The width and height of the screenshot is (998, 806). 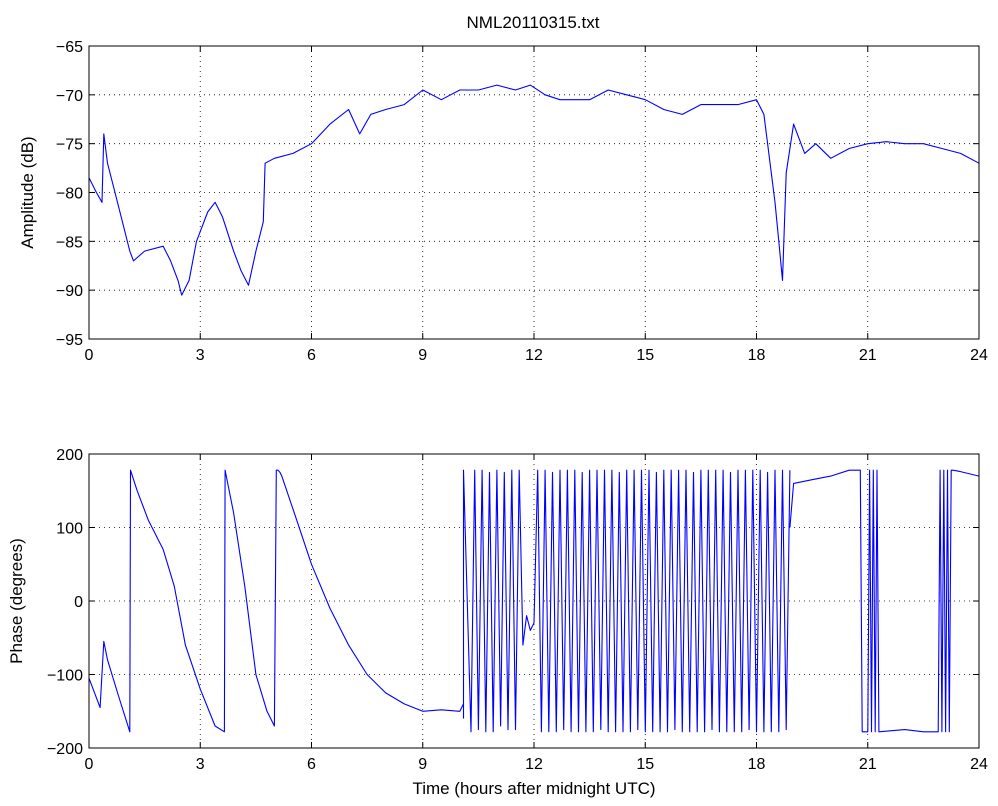 What do you see at coordinates (65, 749) in the screenshot?
I see `y-tick-label: −200` at bounding box center [65, 749].